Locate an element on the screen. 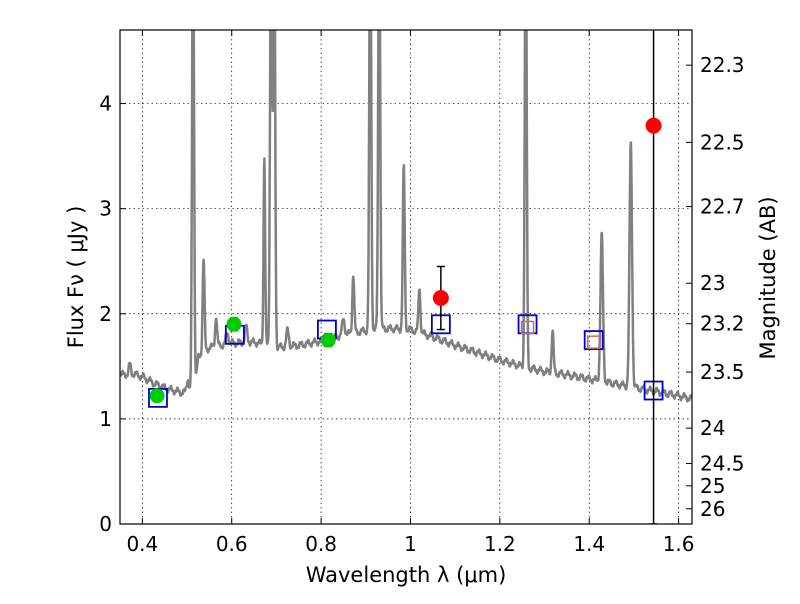 Image resolution: width=800 pixels, height=604 pixels. mag-tick-label: 24 is located at coordinates (712, 428).